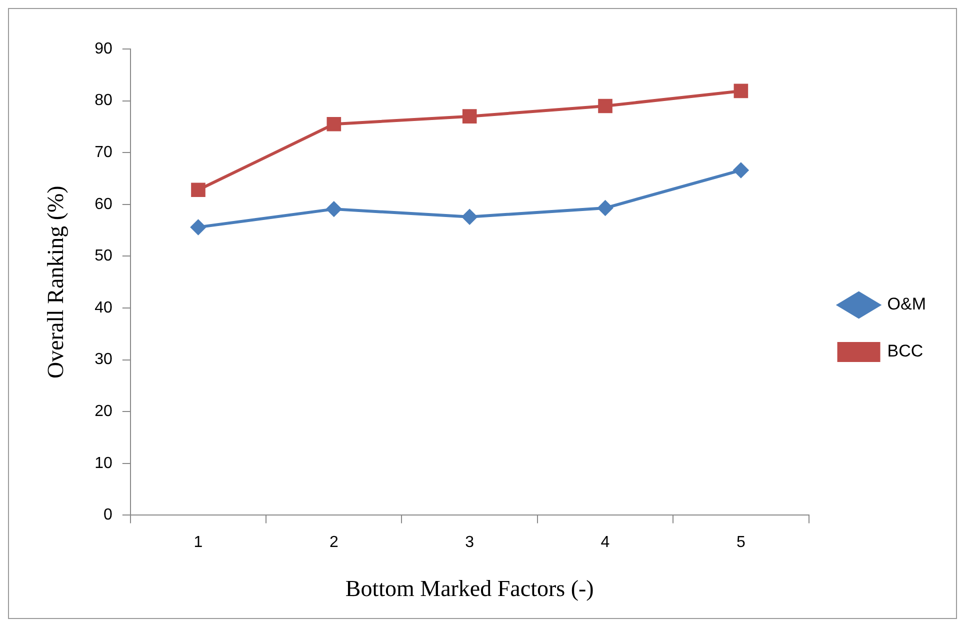  Describe the element at coordinates (103, 307) in the screenshot. I see `y-tick-label: 40` at that location.